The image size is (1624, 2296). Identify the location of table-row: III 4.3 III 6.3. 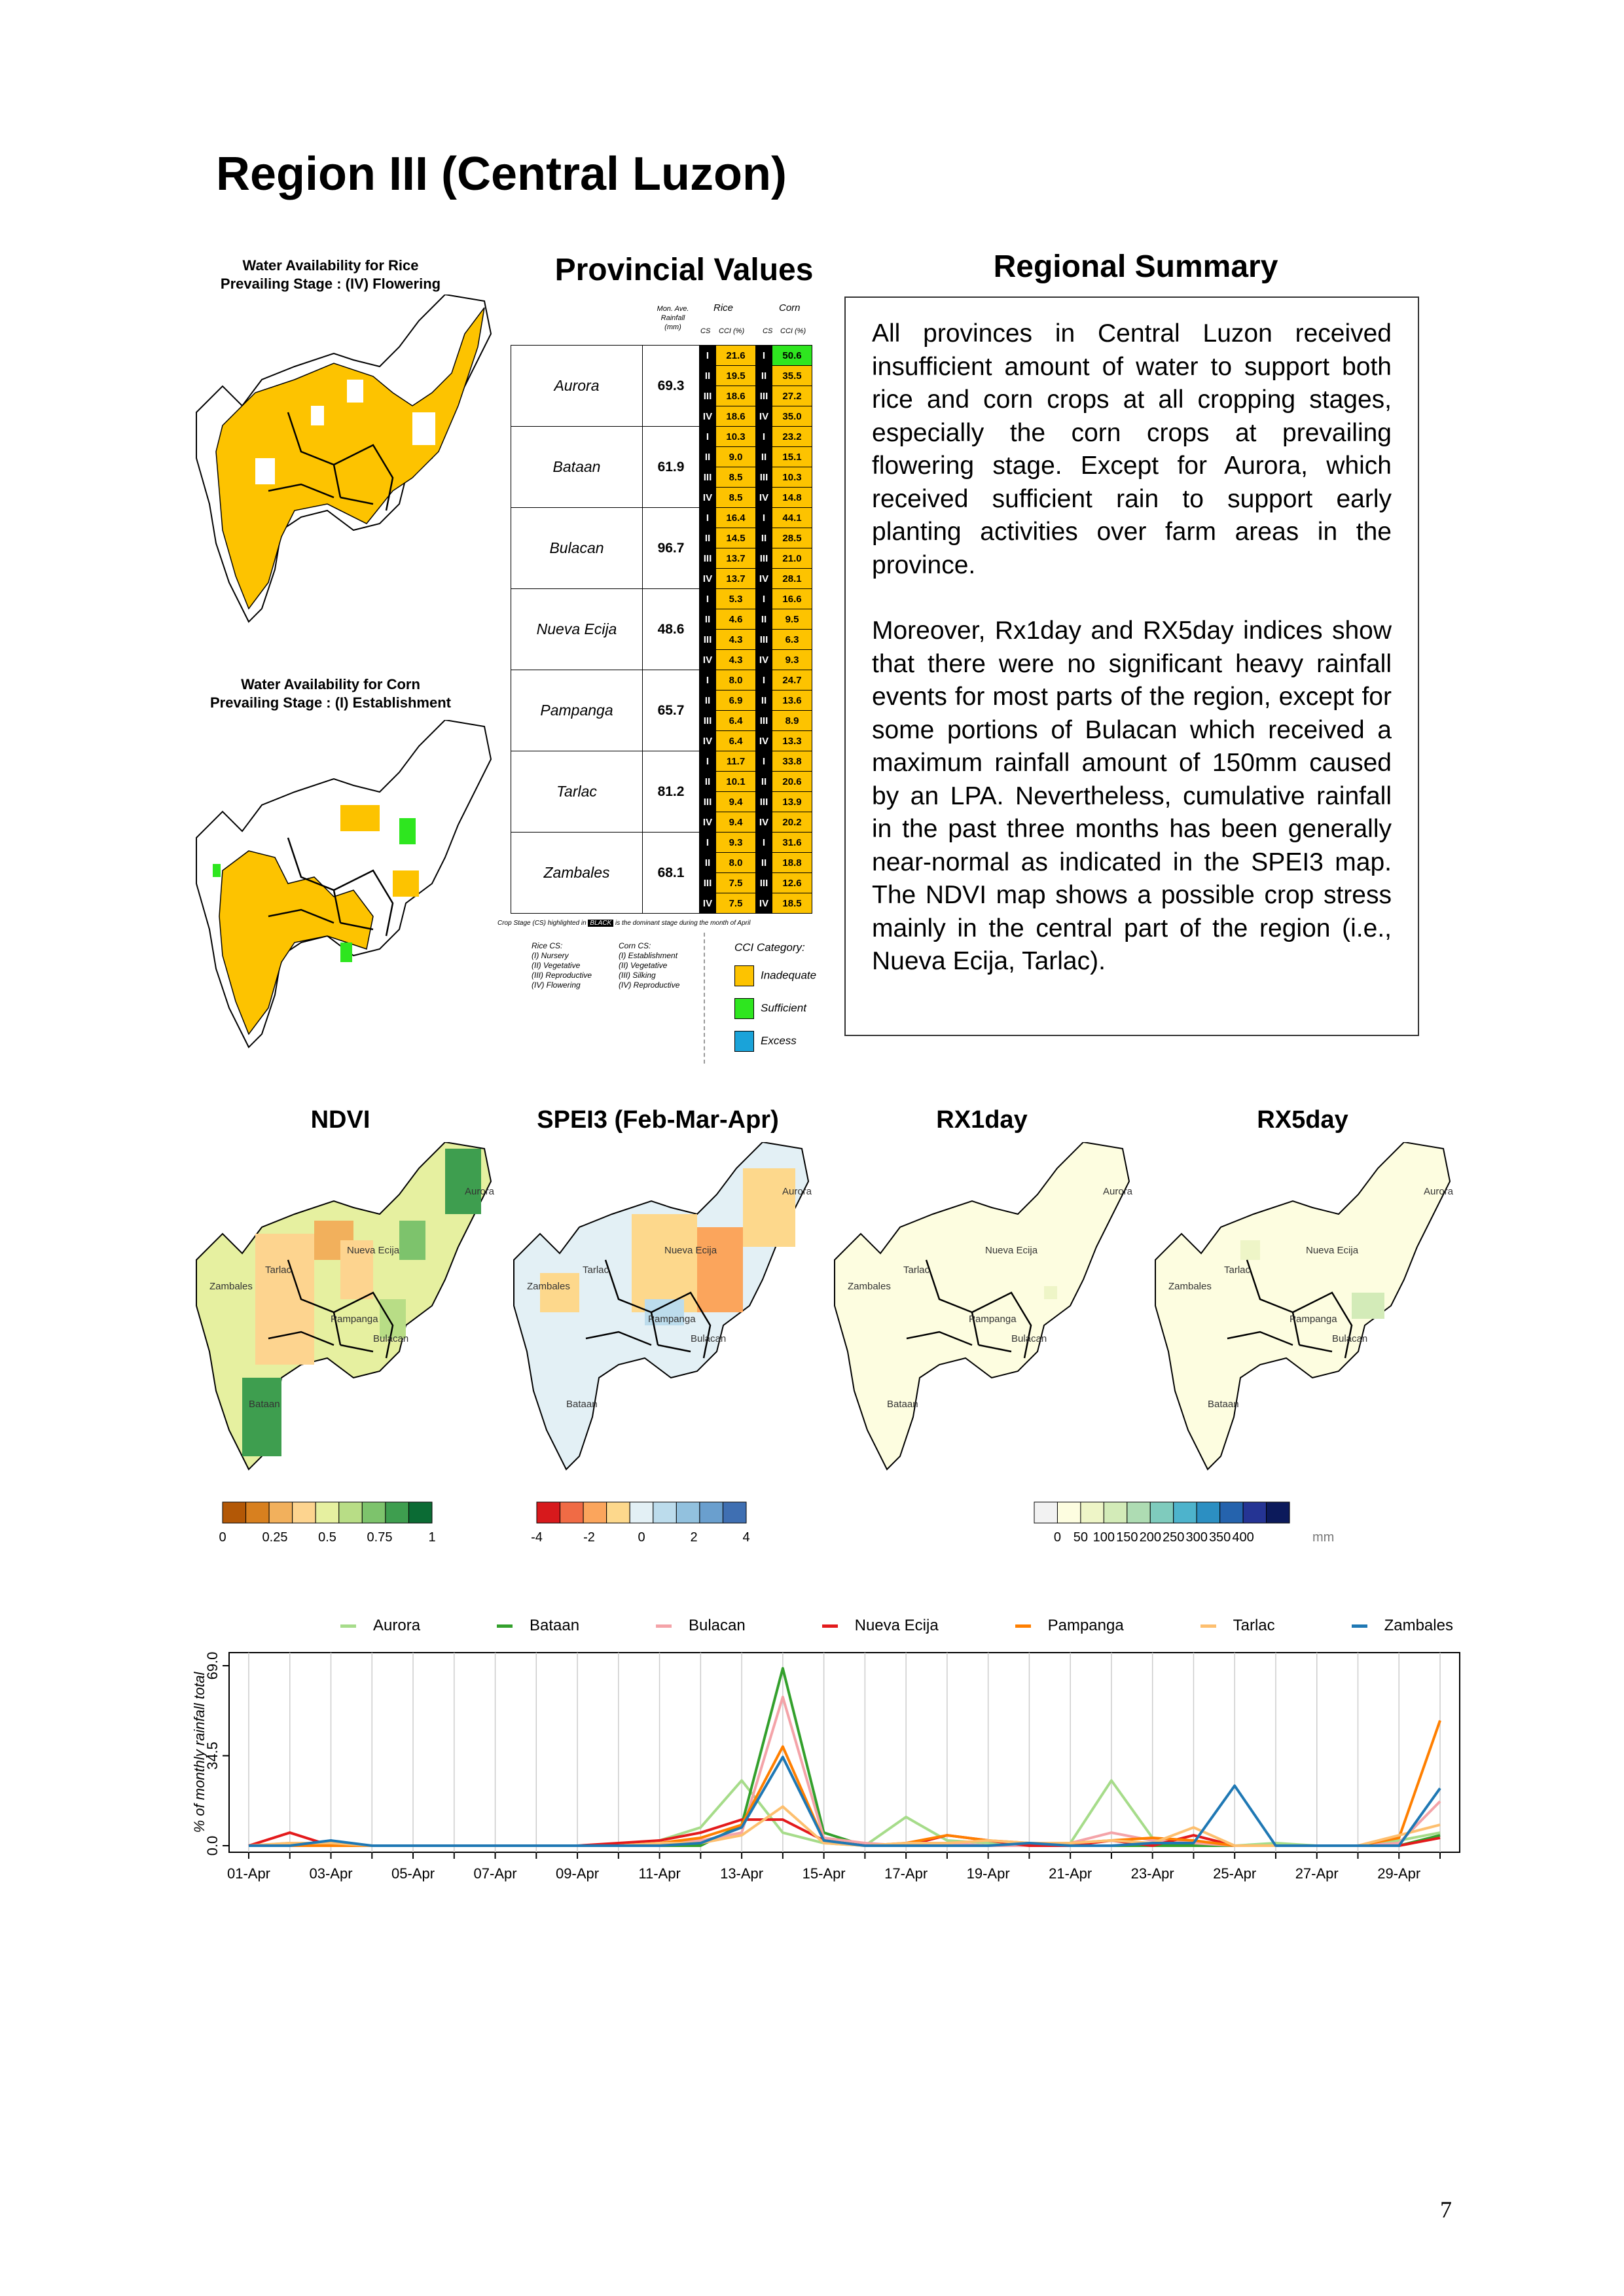
(661, 639).